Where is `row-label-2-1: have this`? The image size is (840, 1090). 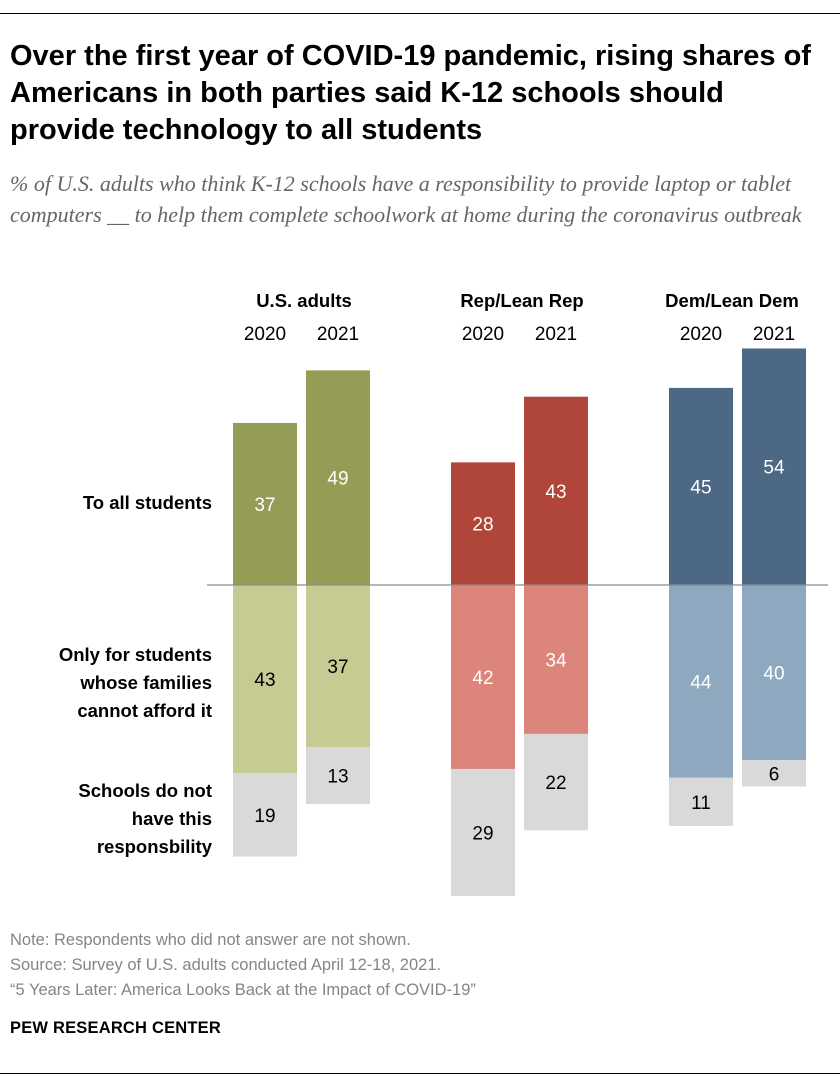 row-label-2-1: have this is located at coordinates (172, 818).